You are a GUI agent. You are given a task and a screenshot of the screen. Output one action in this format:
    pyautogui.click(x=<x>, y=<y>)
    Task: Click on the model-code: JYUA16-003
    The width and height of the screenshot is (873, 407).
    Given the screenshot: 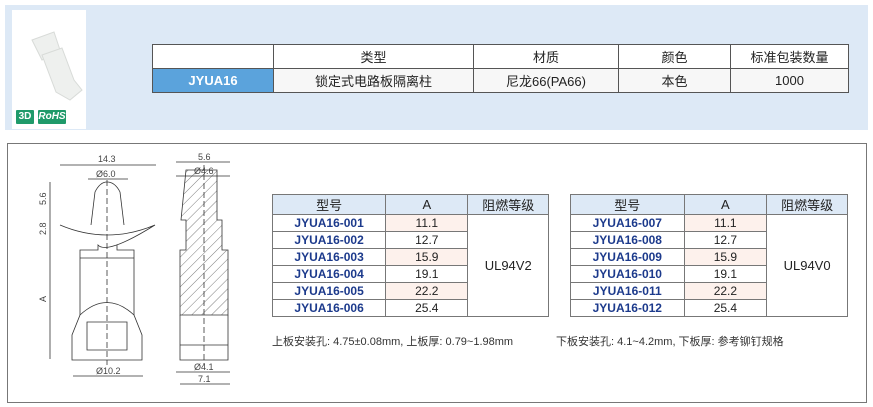 What is the action you would take?
    pyautogui.click(x=329, y=257)
    